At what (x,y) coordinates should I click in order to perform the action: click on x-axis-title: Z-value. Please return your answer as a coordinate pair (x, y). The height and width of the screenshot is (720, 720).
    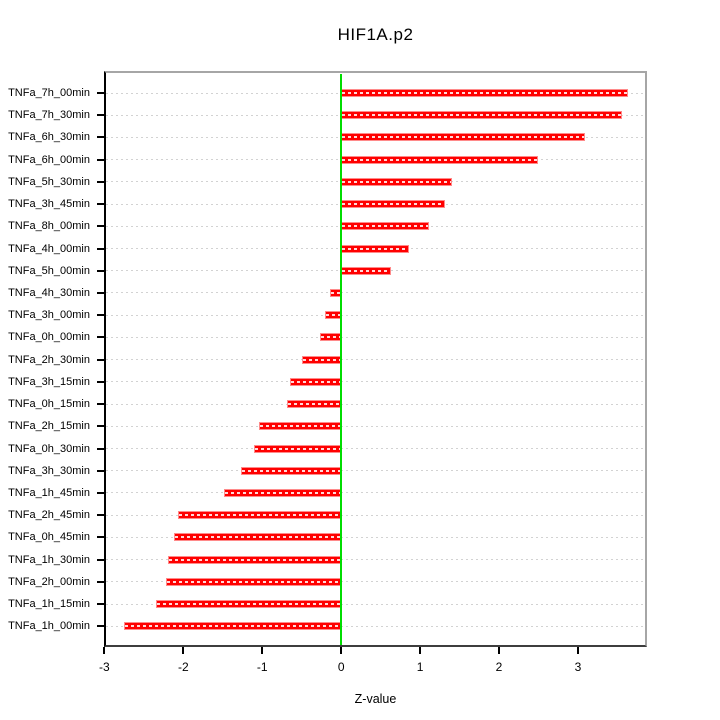
    Looking at the image, I should click on (375, 699).